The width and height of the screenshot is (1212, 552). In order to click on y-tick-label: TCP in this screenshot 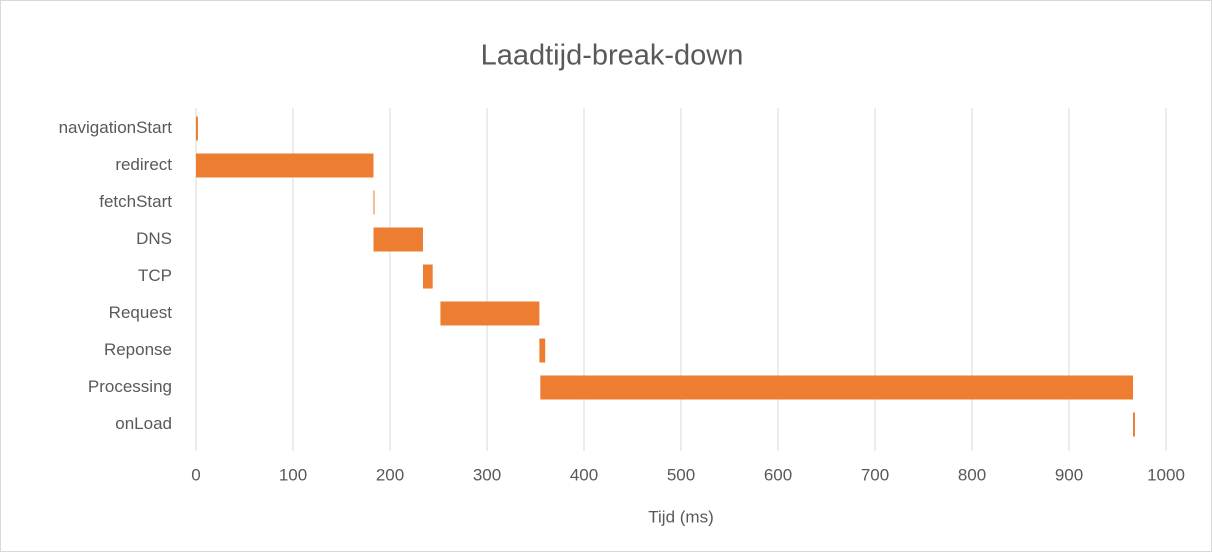, I will do `click(155, 275)`.